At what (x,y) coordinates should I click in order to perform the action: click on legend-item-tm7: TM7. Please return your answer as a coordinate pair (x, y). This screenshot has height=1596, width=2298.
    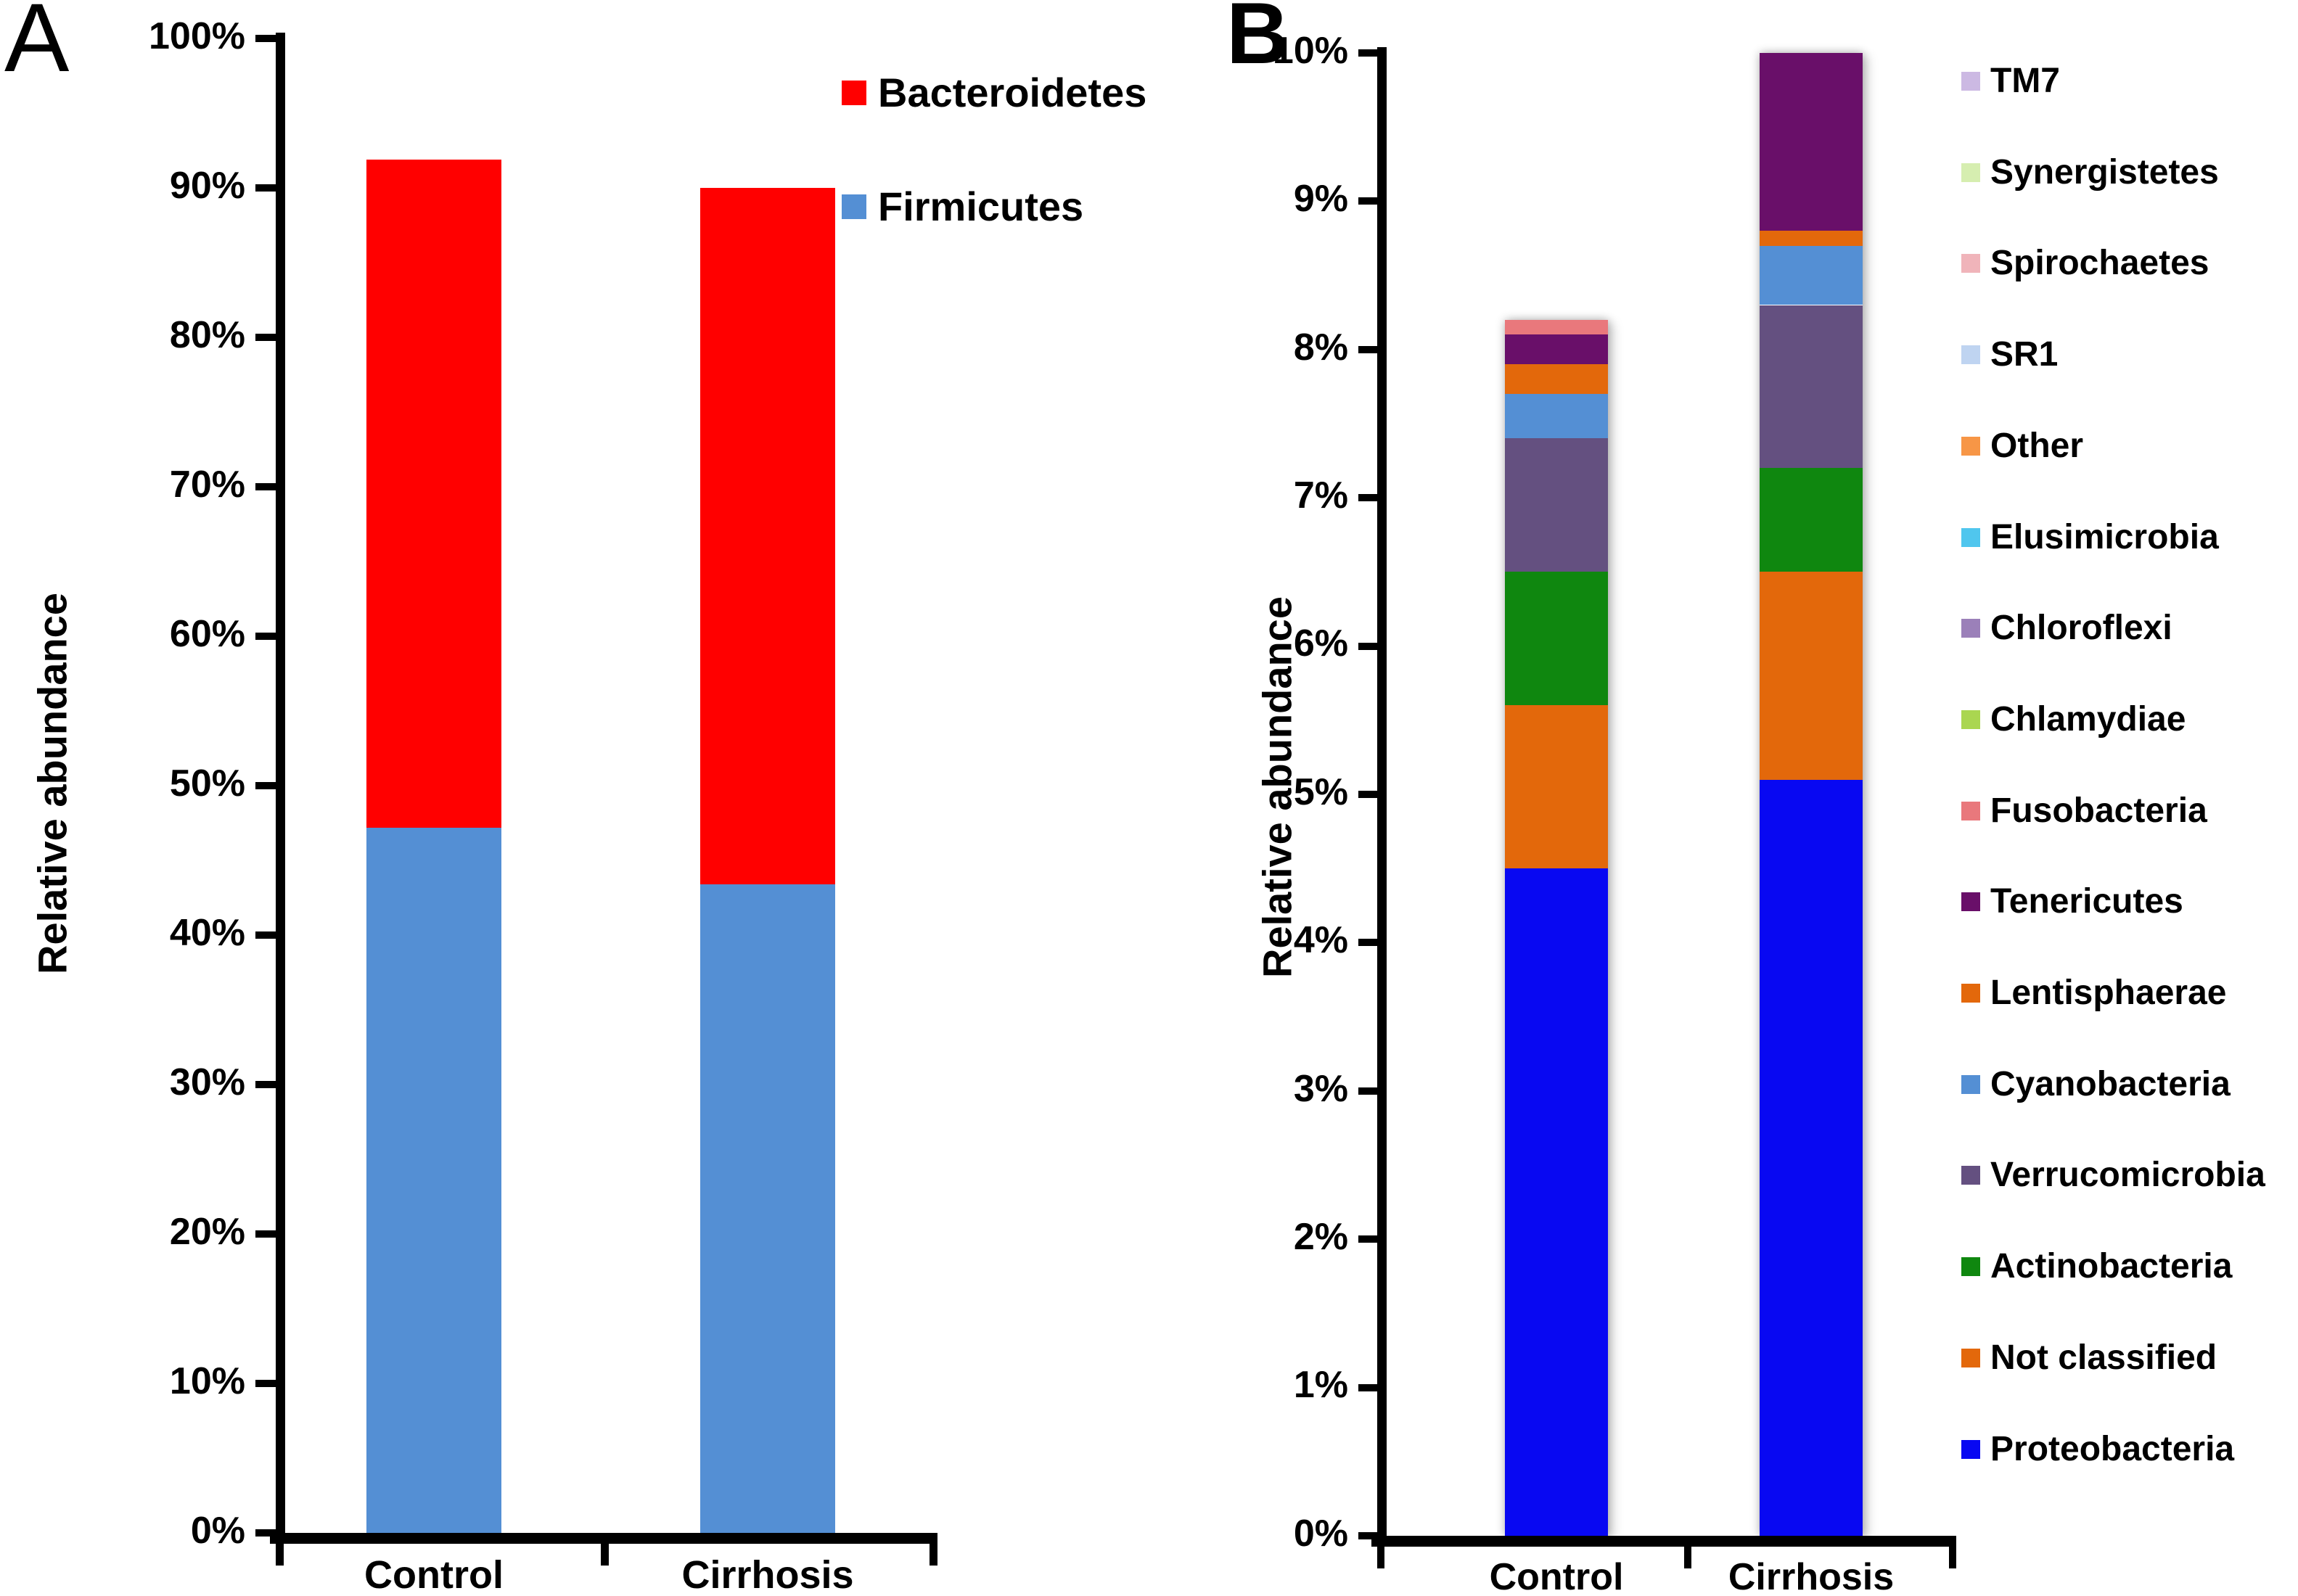
    Looking at the image, I should click on (2010, 81).